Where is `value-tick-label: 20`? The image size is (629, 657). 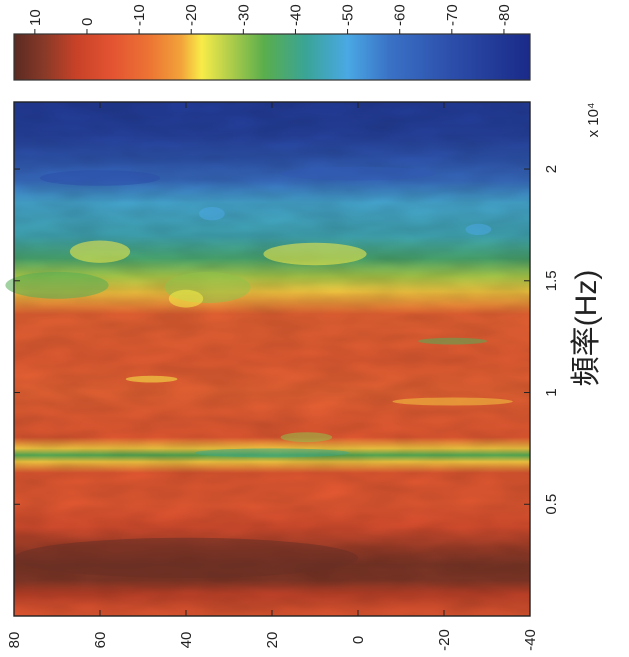 value-tick-label: 20 is located at coordinates (272, 640).